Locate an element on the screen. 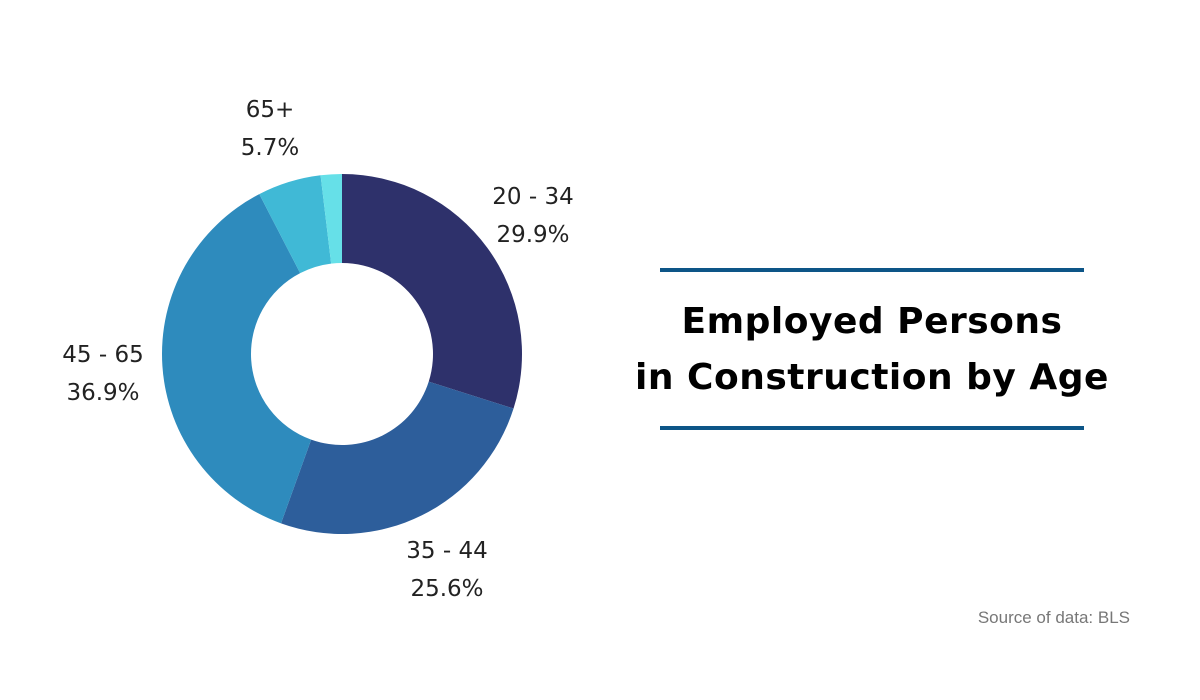  slice-category-label: 35 - 44 is located at coordinates (446, 551).